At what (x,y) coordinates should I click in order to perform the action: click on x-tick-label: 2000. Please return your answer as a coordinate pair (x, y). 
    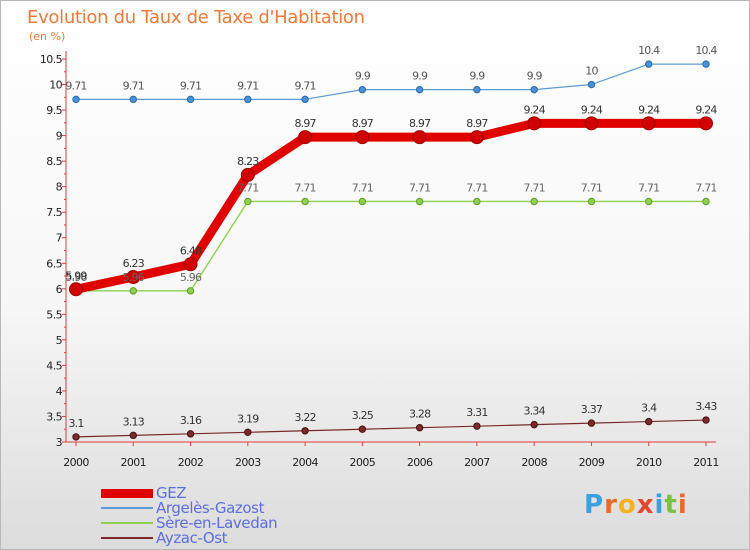
    Looking at the image, I should click on (76, 462).